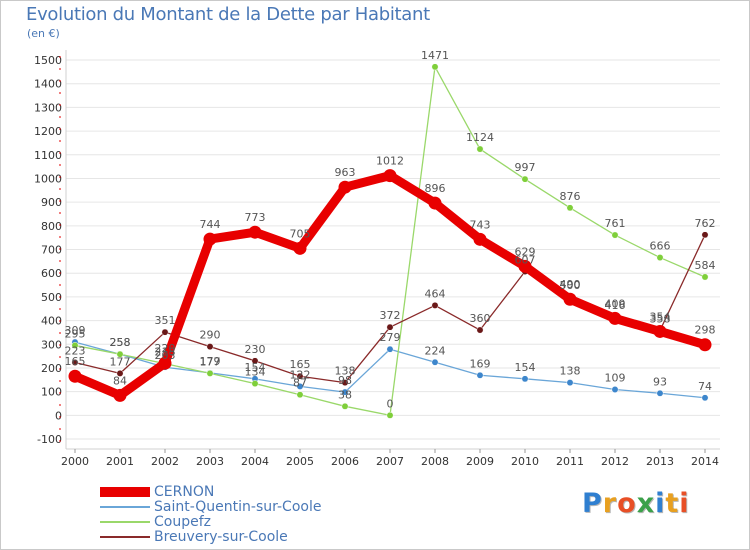 The height and width of the screenshot is (550, 750). Describe the element at coordinates (646, 503) in the screenshot. I see `logo-letter: x` at that location.